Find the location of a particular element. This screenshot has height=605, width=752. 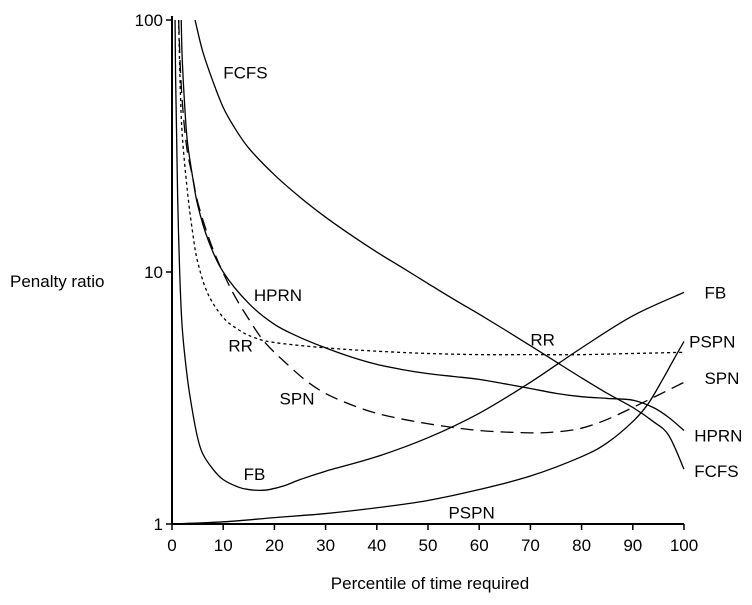

y-tick-label: 1 is located at coordinates (158, 524).